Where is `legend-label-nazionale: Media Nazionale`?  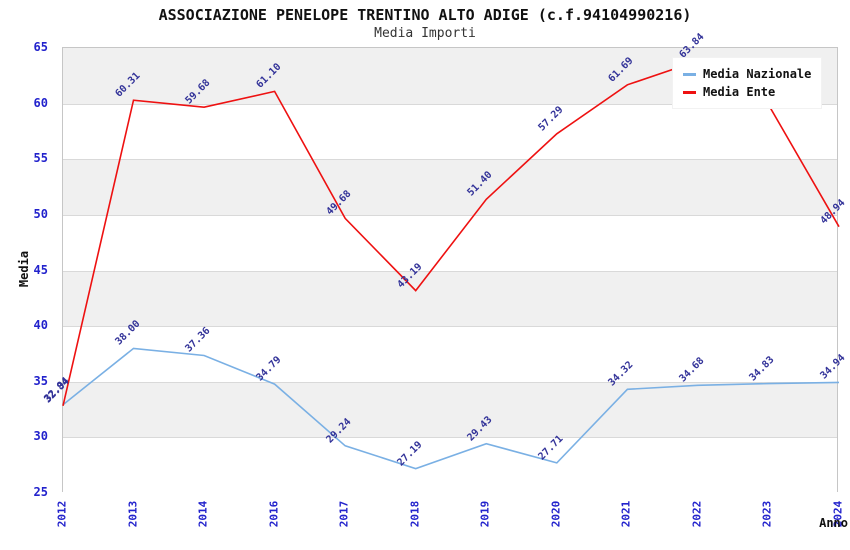 legend-label-nazionale: Media Nazionale is located at coordinates (757, 74).